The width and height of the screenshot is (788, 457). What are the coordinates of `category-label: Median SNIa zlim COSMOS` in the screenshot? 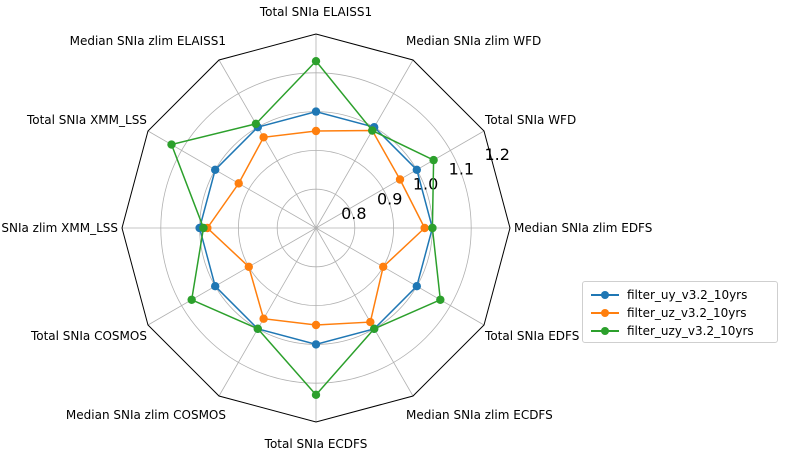 It's located at (146, 415).